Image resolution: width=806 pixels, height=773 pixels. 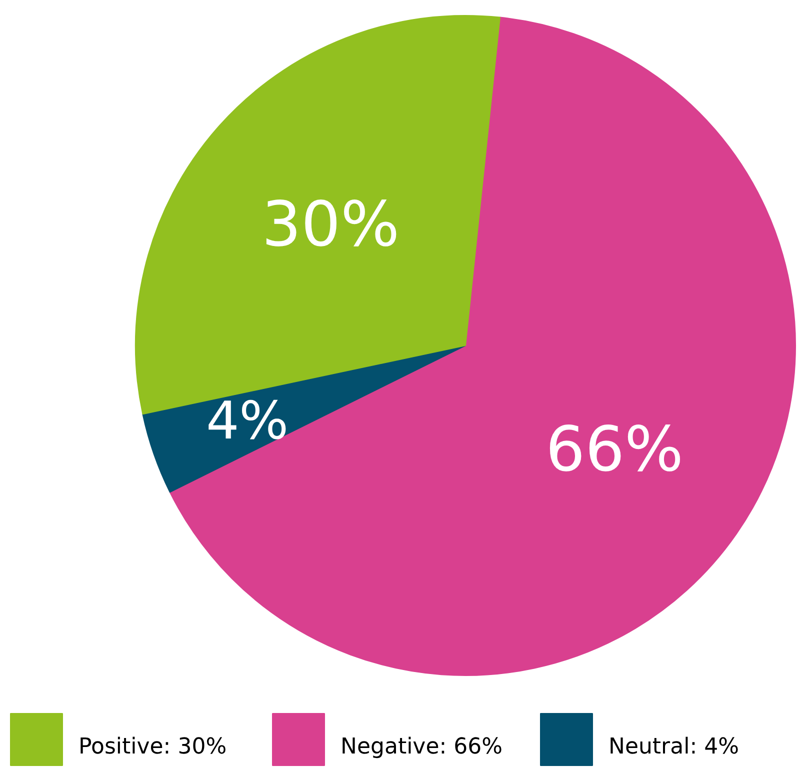 What do you see at coordinates (615, 449) in the screenshot?
I see `data-label: 66%` at bounding box center [615, 449].